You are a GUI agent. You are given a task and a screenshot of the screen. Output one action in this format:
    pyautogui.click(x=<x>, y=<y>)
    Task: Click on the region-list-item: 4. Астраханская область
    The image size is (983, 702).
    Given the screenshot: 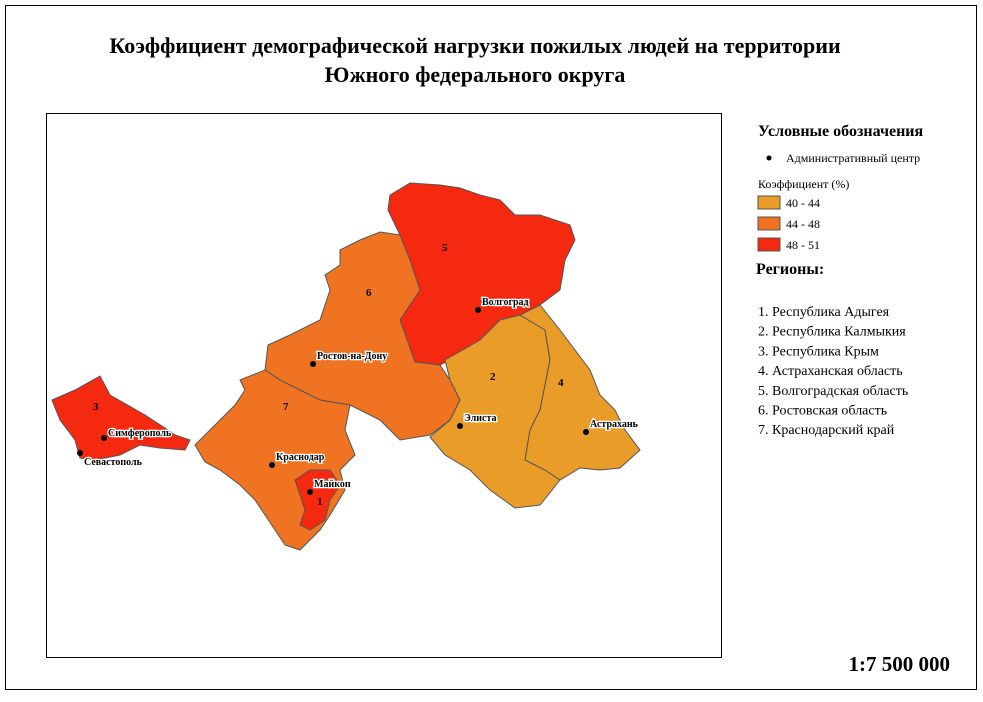 What is the action you would take?
    pyautogui.click(x=830, y=371)
    